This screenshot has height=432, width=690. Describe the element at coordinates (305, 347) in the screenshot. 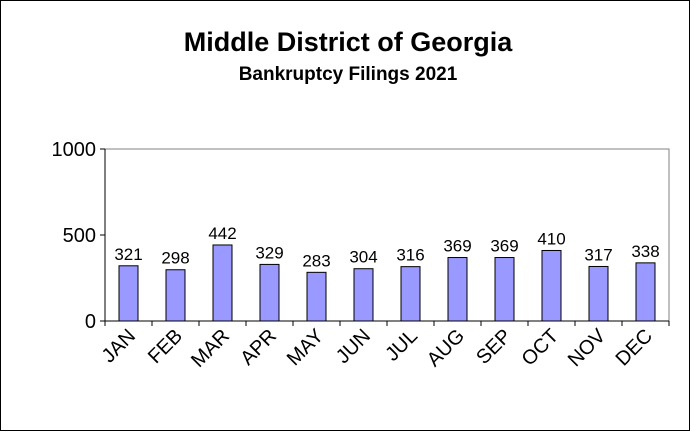

I see `x-tick-label: MAY` at that location.